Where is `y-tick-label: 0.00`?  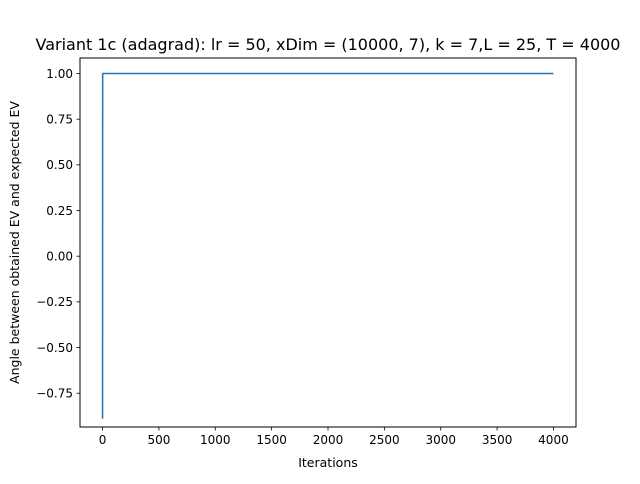 y-tick-label: 0.00 is located at coordinates (59, 257).